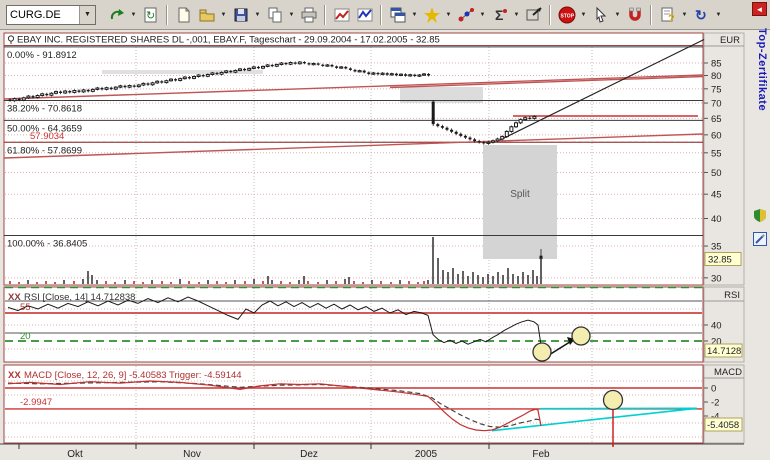  What do you see at coordinates (760, 215) in the screenshot?
I see `shield-icon` at bounding box center [760, 215].